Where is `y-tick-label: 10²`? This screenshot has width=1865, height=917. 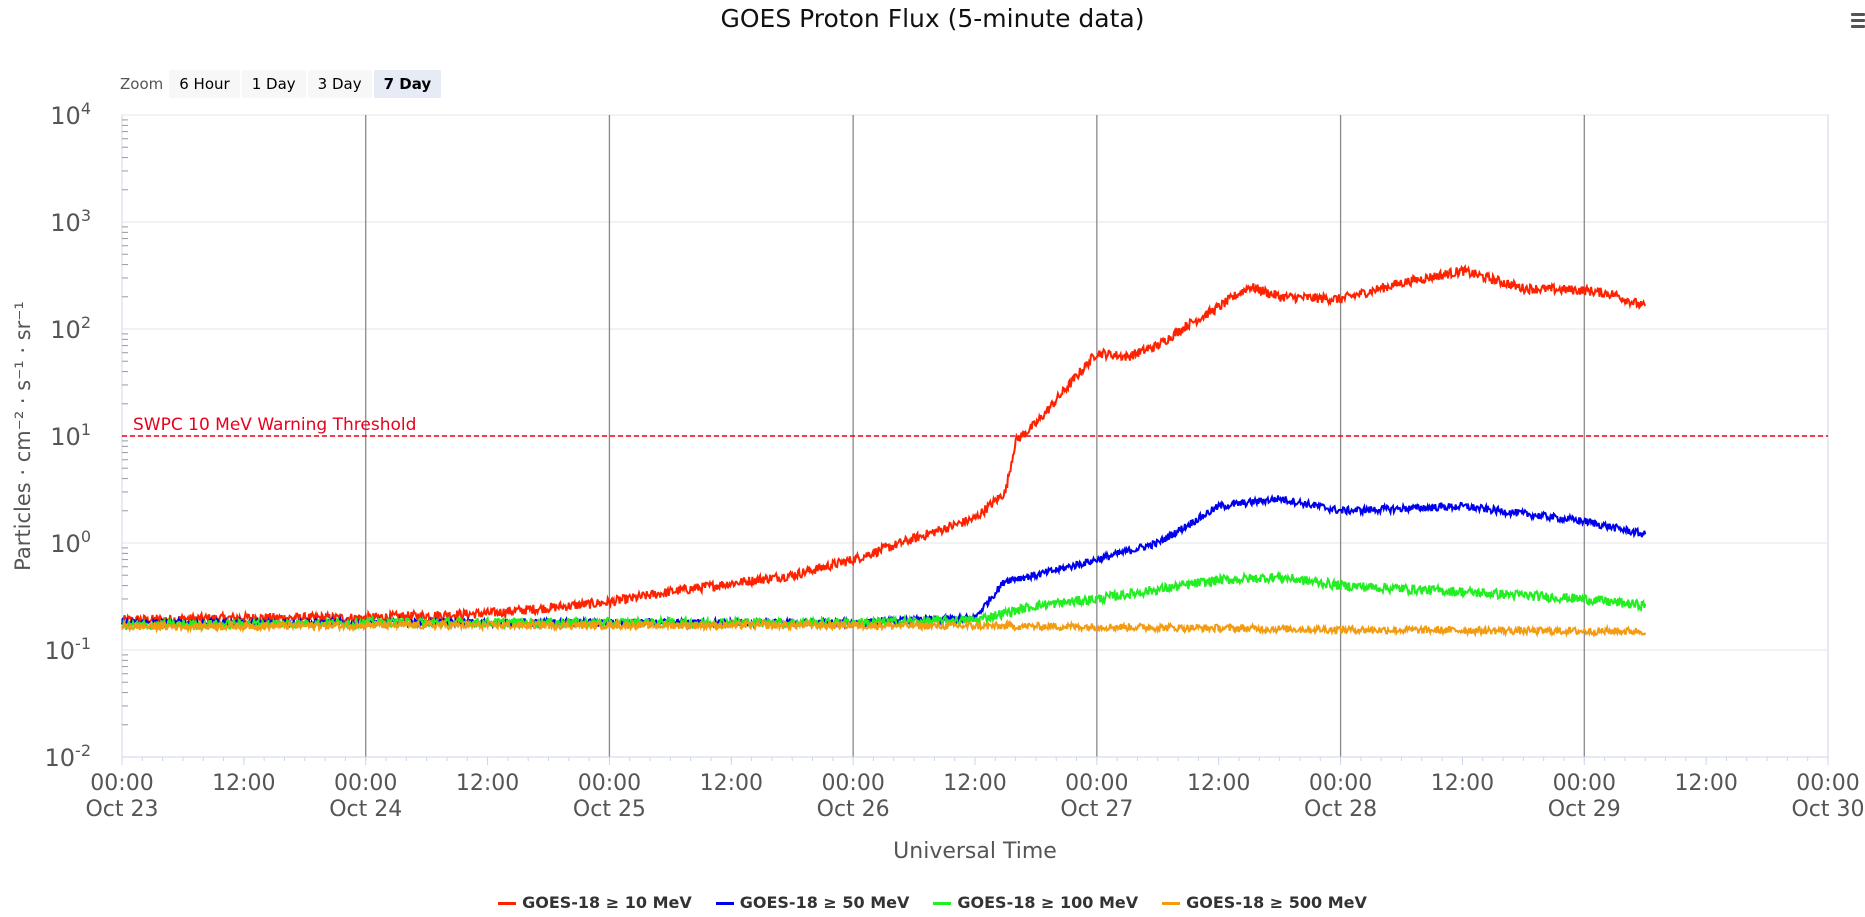
y-tick-label: 10² is located at coordinates (70, 328).